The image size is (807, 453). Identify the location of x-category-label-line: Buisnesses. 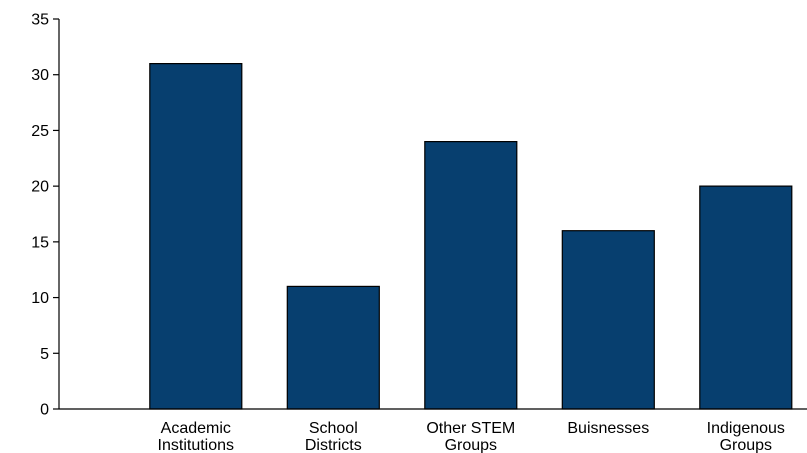
(608, 428).